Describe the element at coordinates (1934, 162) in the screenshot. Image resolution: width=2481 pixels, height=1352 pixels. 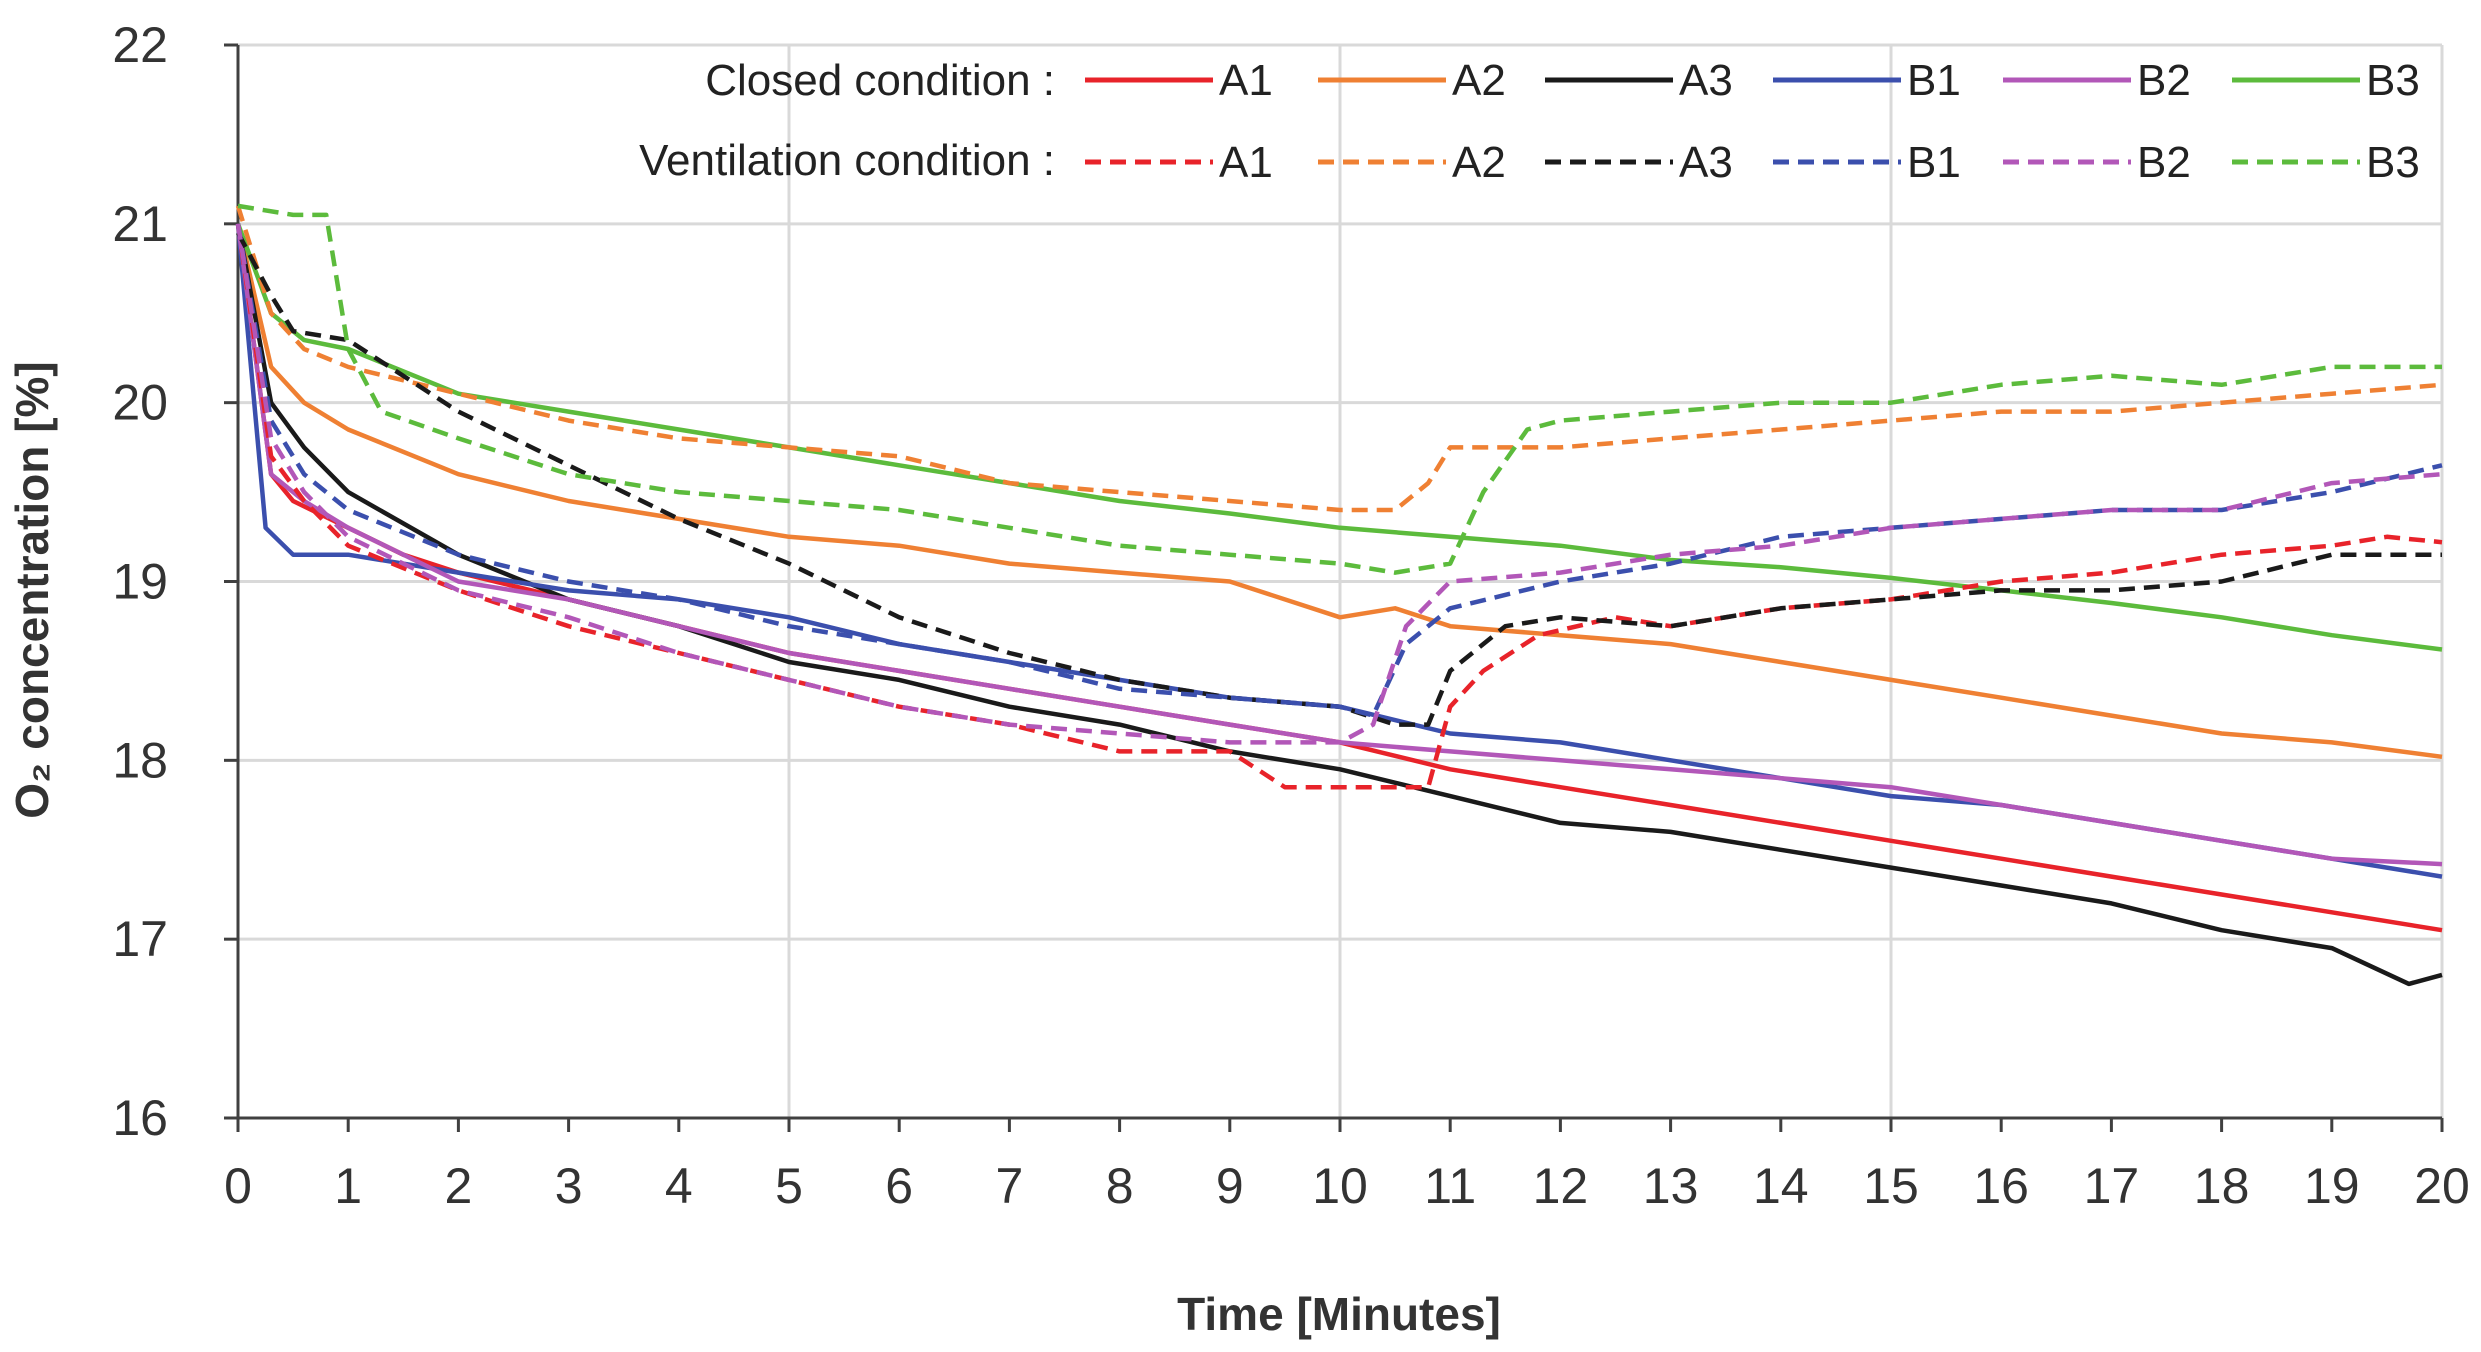
I see `legend-label-ventilation-b1: B1` at that location.